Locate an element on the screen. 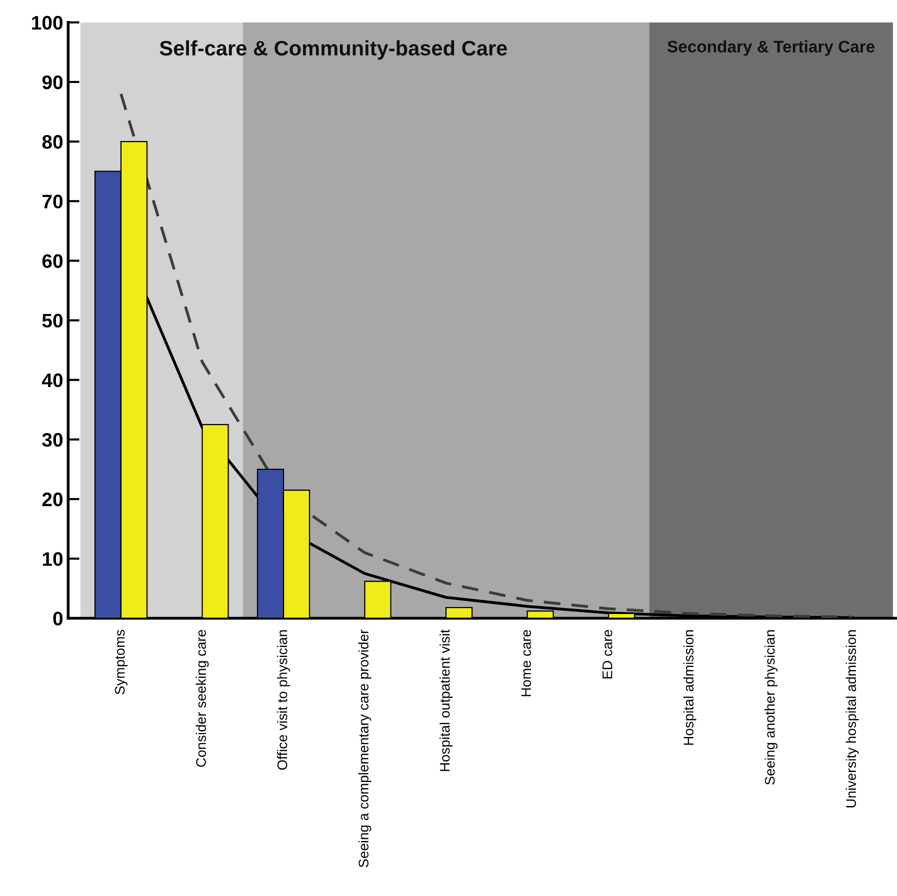 This screenshot has width=897, height=896. y-tick-label: 50 is located at coordinates (52, 321).